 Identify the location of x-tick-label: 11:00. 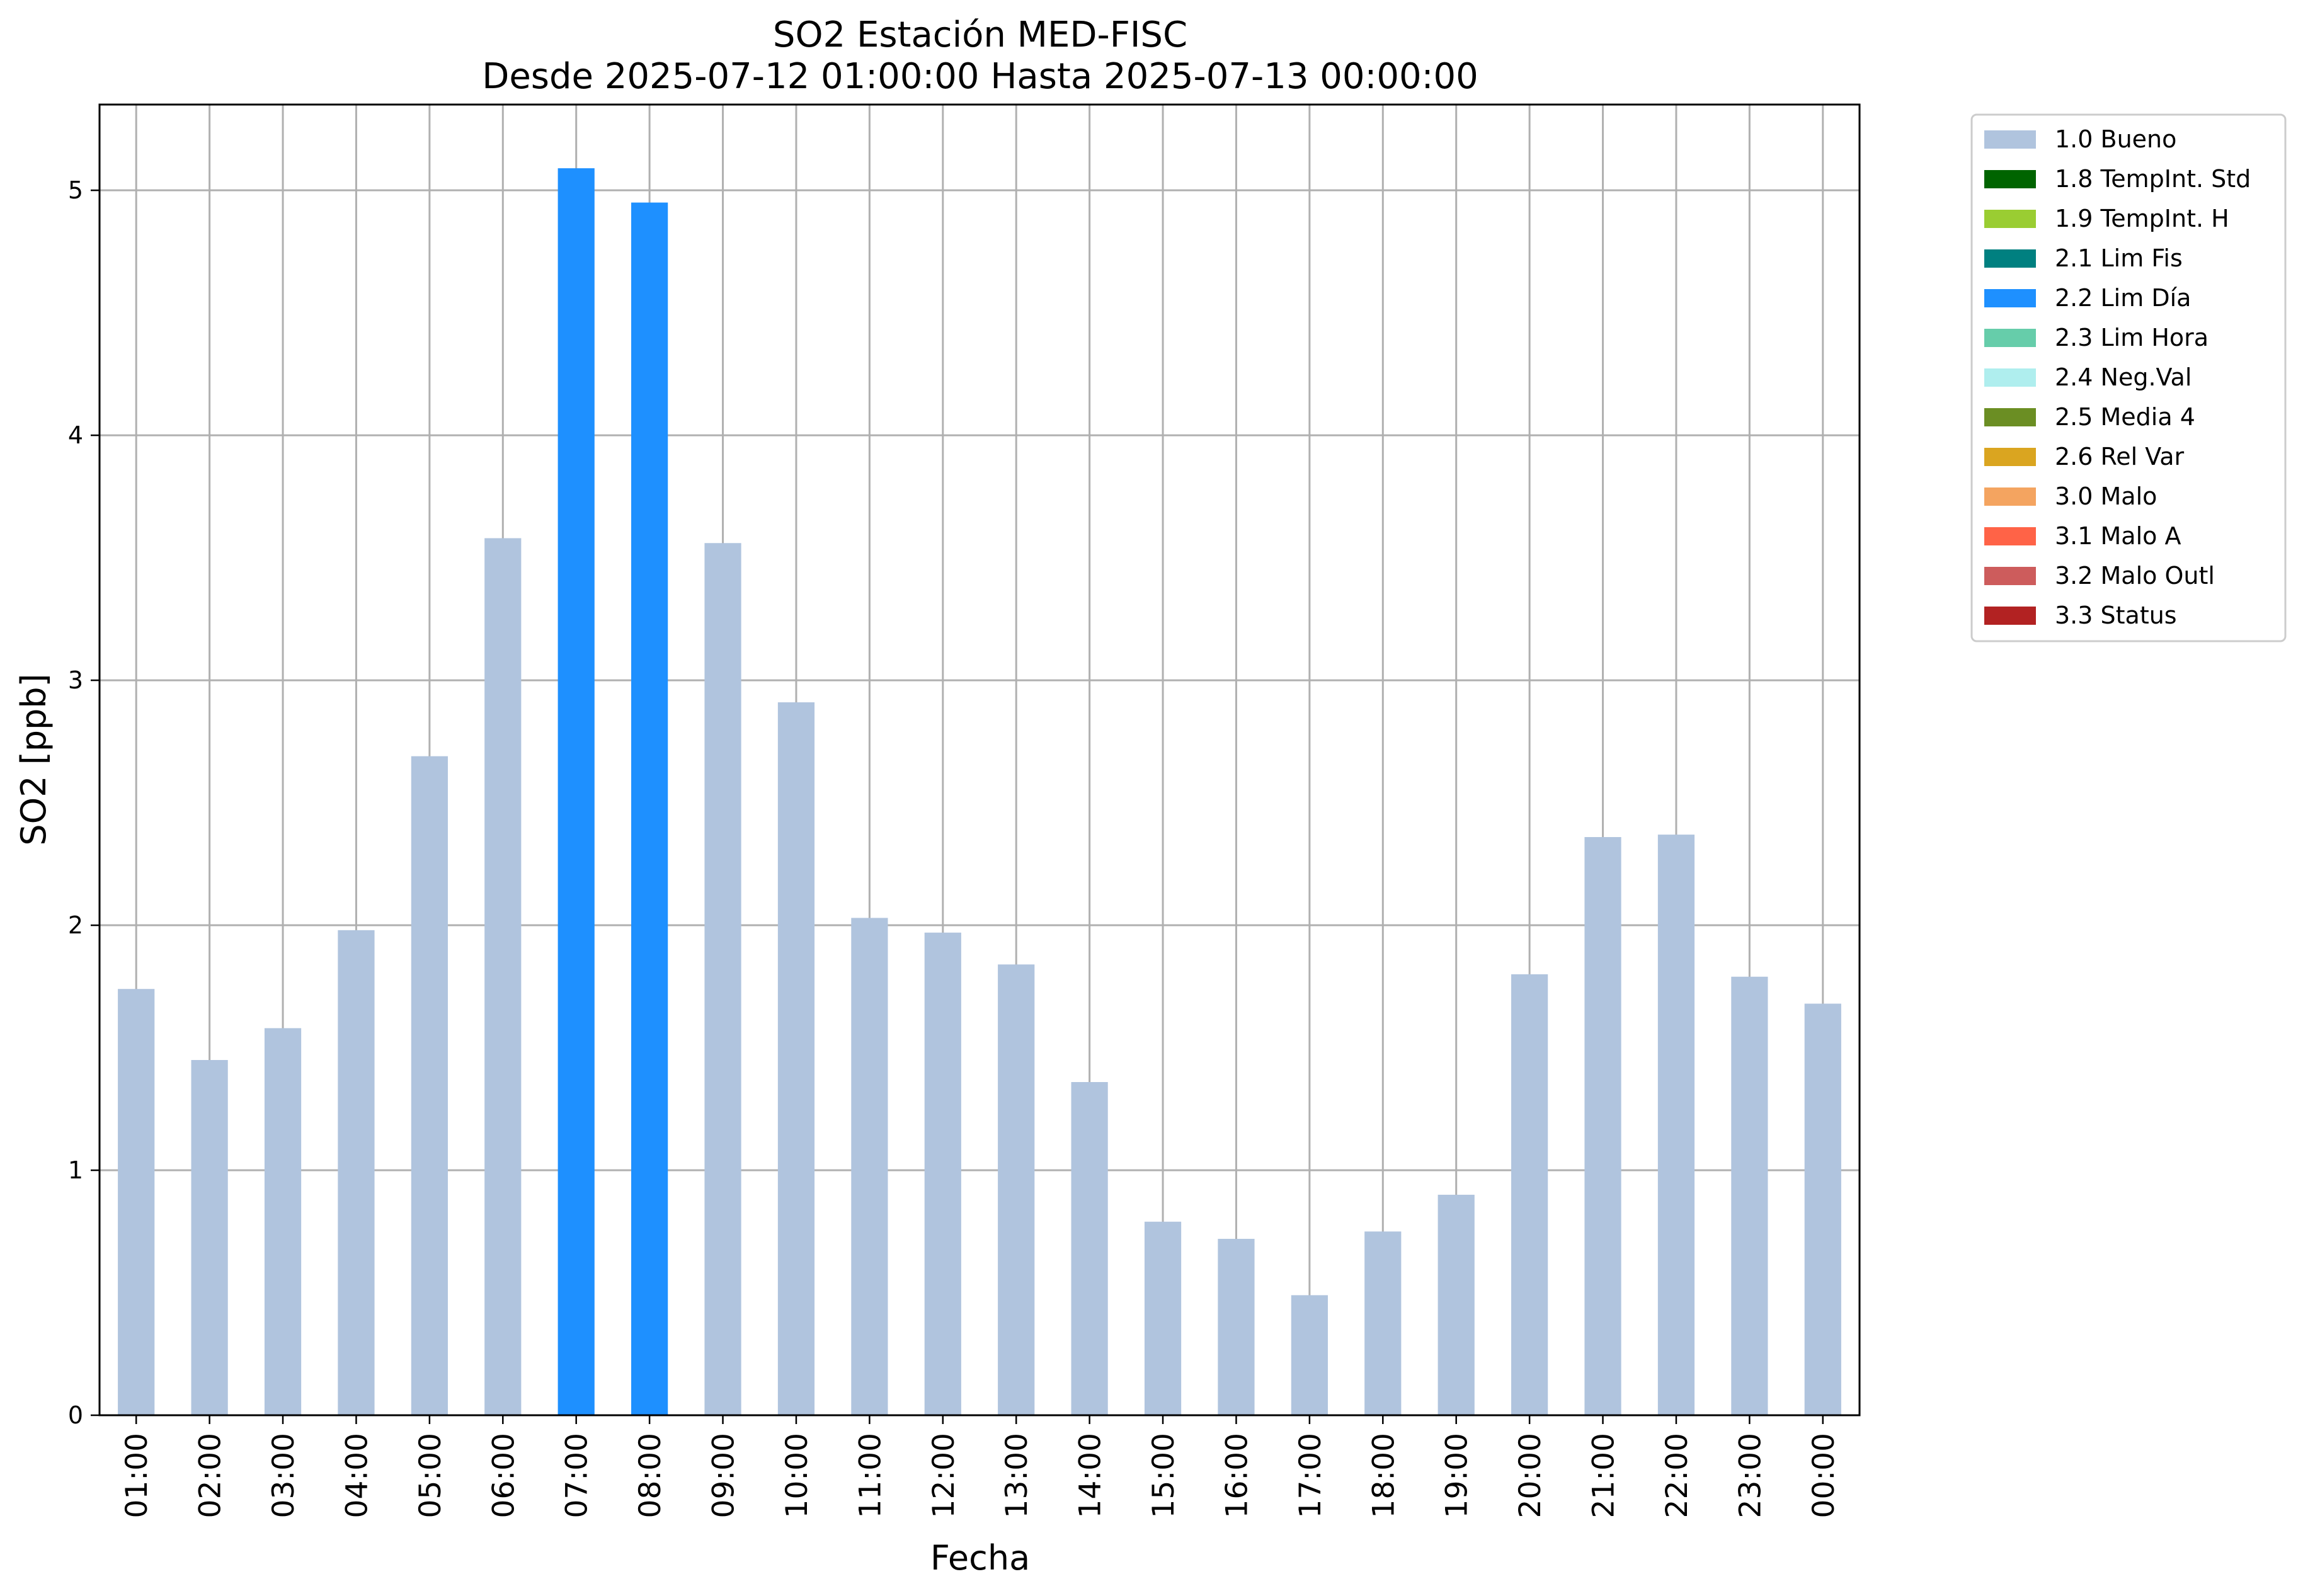
(871, 1475).